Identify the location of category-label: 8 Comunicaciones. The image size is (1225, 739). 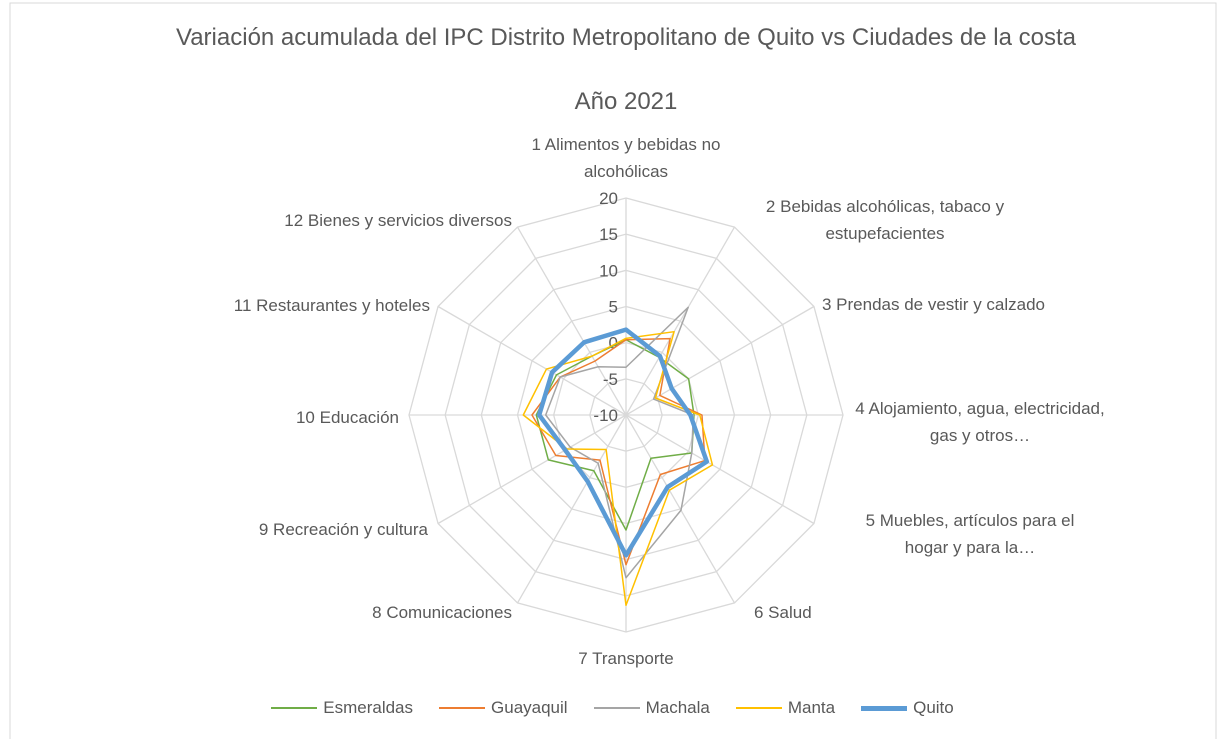
(442, 612).